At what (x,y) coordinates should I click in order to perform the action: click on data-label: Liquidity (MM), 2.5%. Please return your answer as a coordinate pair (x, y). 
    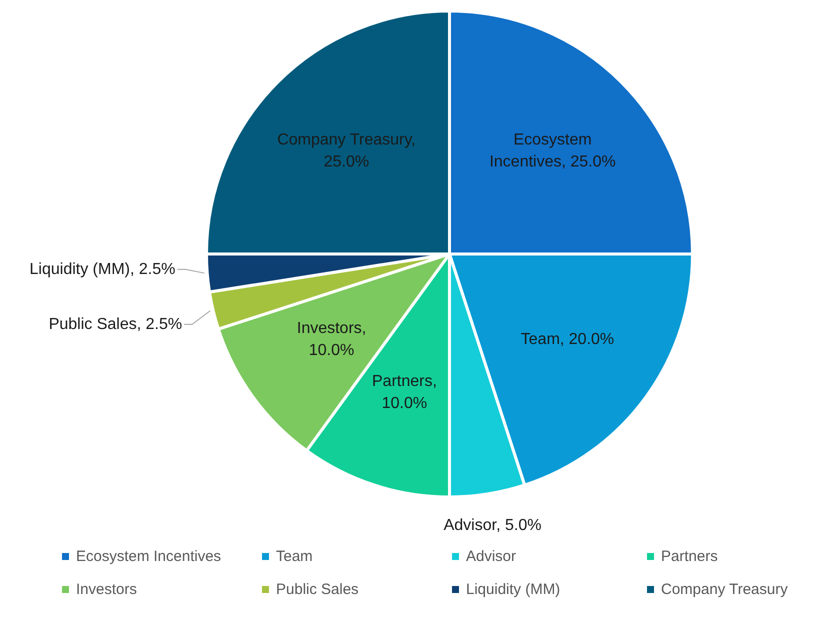
    Looking at the image, I should click on (103, 269).